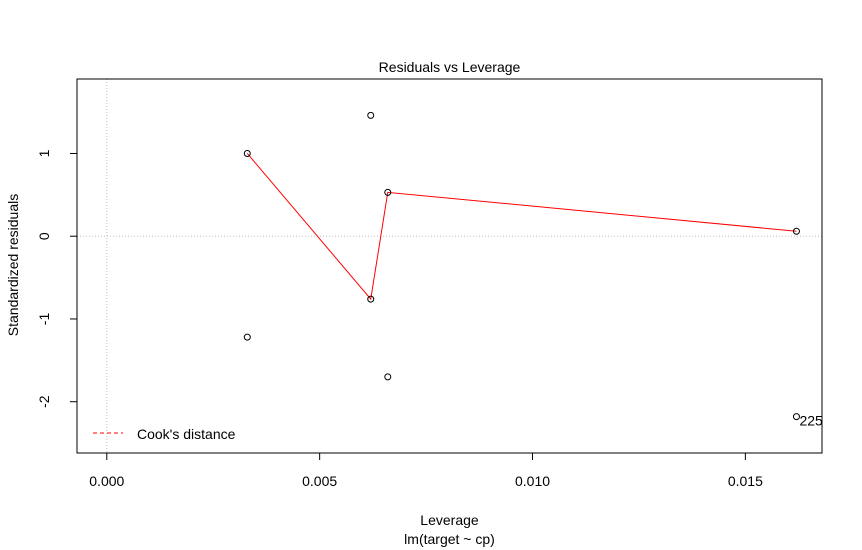 The image size is (862, 550). Describe the element at coordinates (450, 67) in the screenshot. I see `chart-title: Residuals vs Leverage` at that location.